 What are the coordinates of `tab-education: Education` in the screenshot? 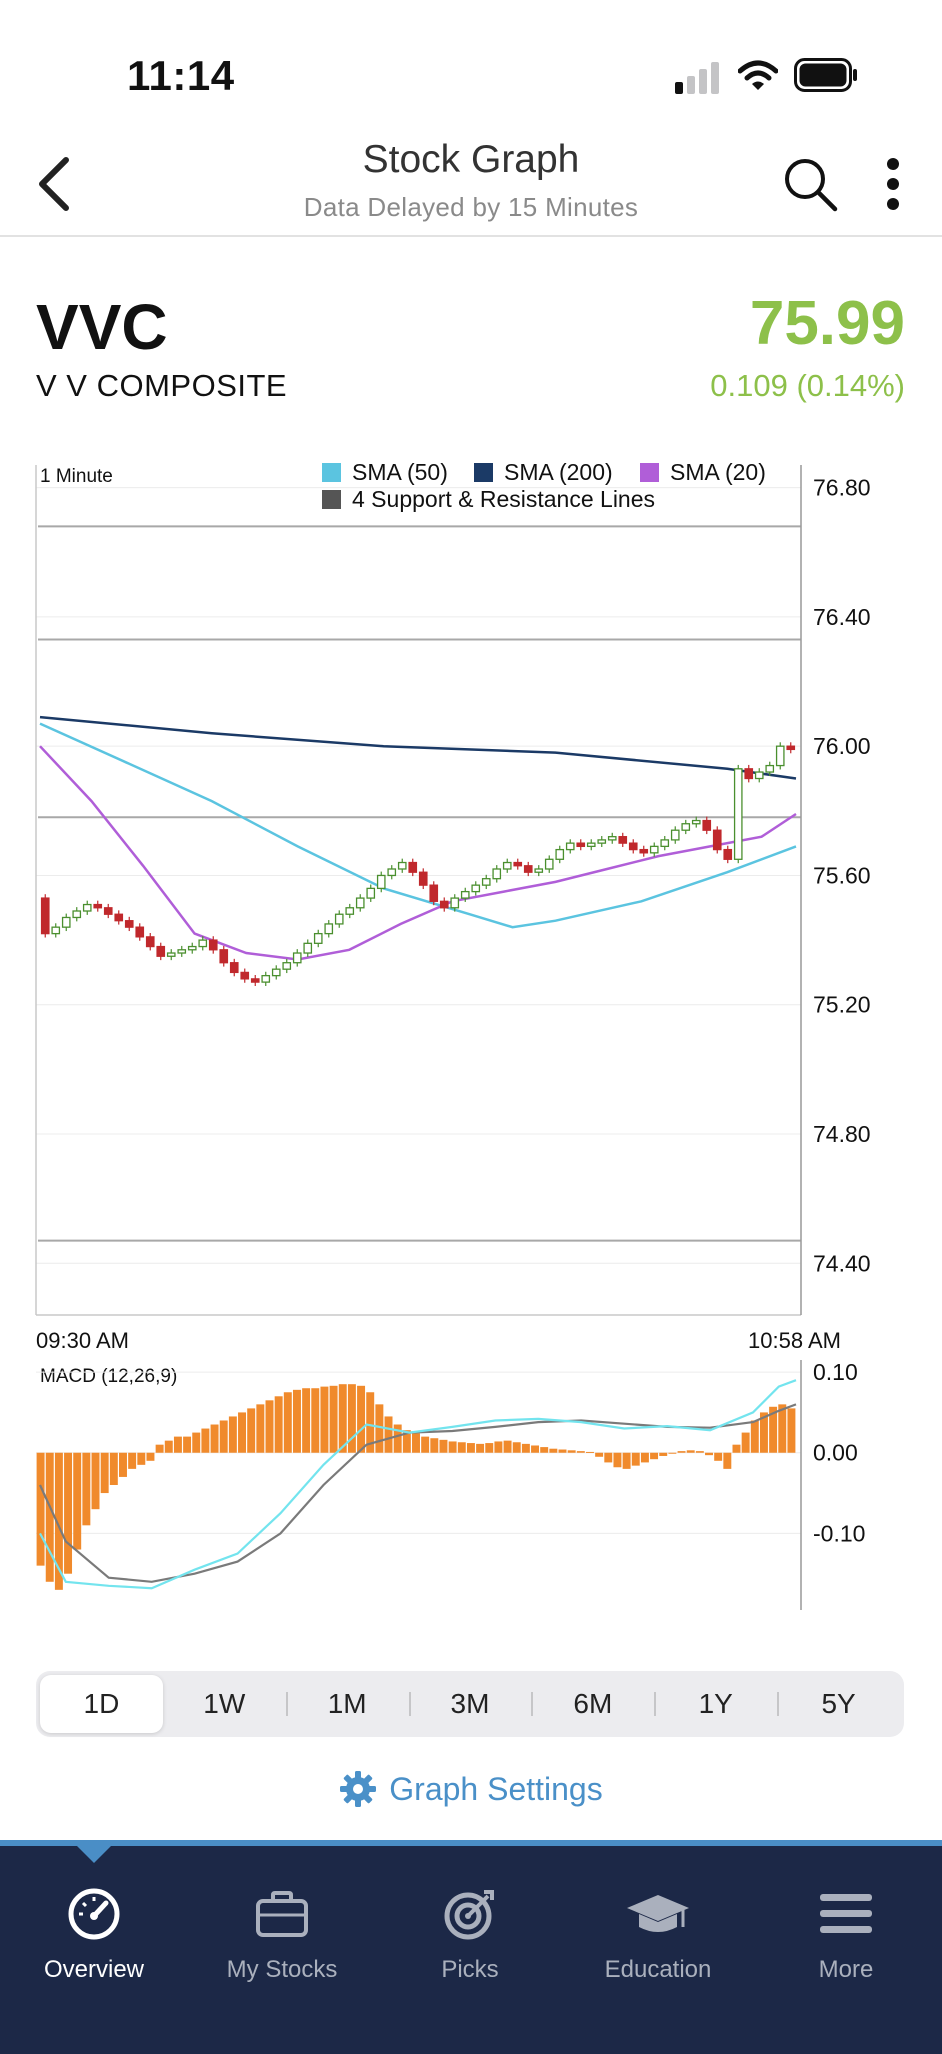 It's located at (658, 1934).